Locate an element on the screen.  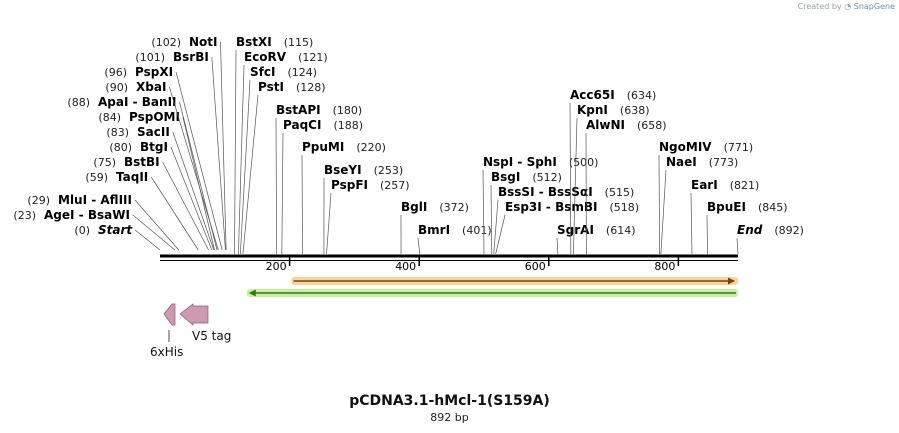
site-position-label: (845) is located at coordinates (773, 207).